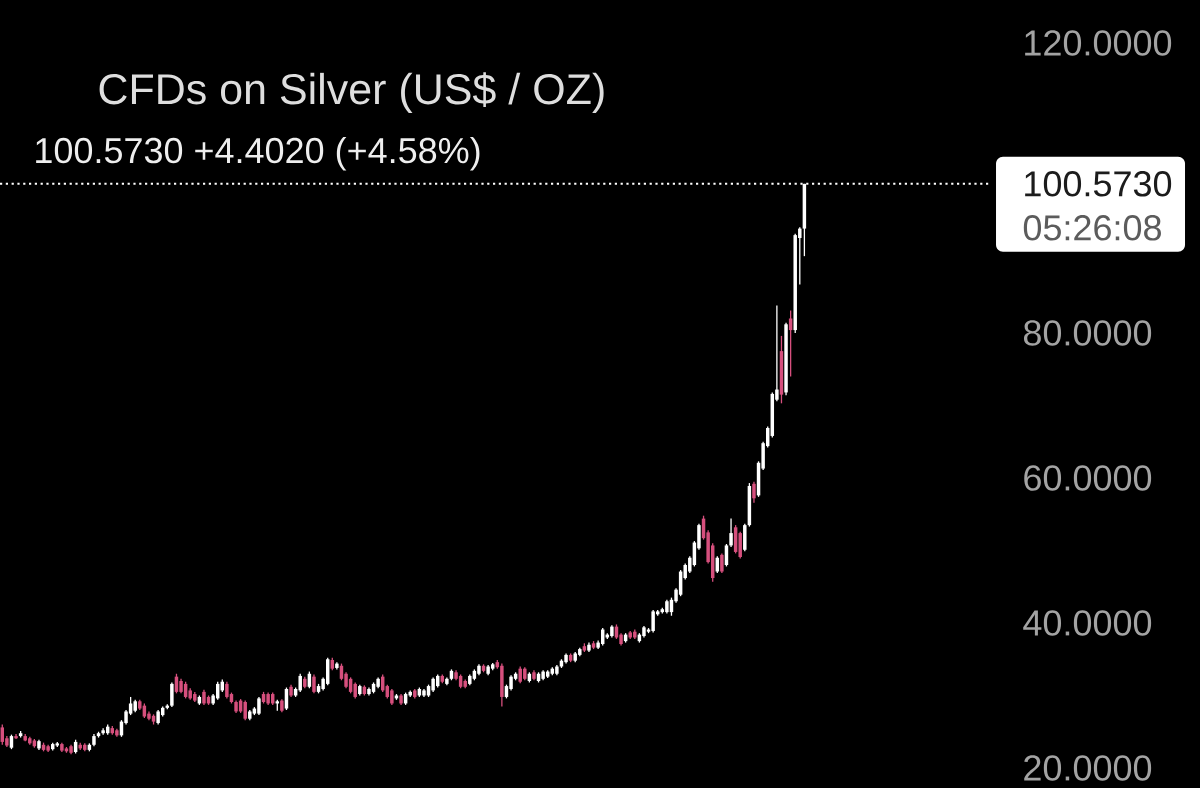 This screenshot has width=1200, height=788. What do you see at coordinates (1087, 333) in the screenshot?
I see `y-tick-label: 80.0000` at bounding box center [1087, 333].